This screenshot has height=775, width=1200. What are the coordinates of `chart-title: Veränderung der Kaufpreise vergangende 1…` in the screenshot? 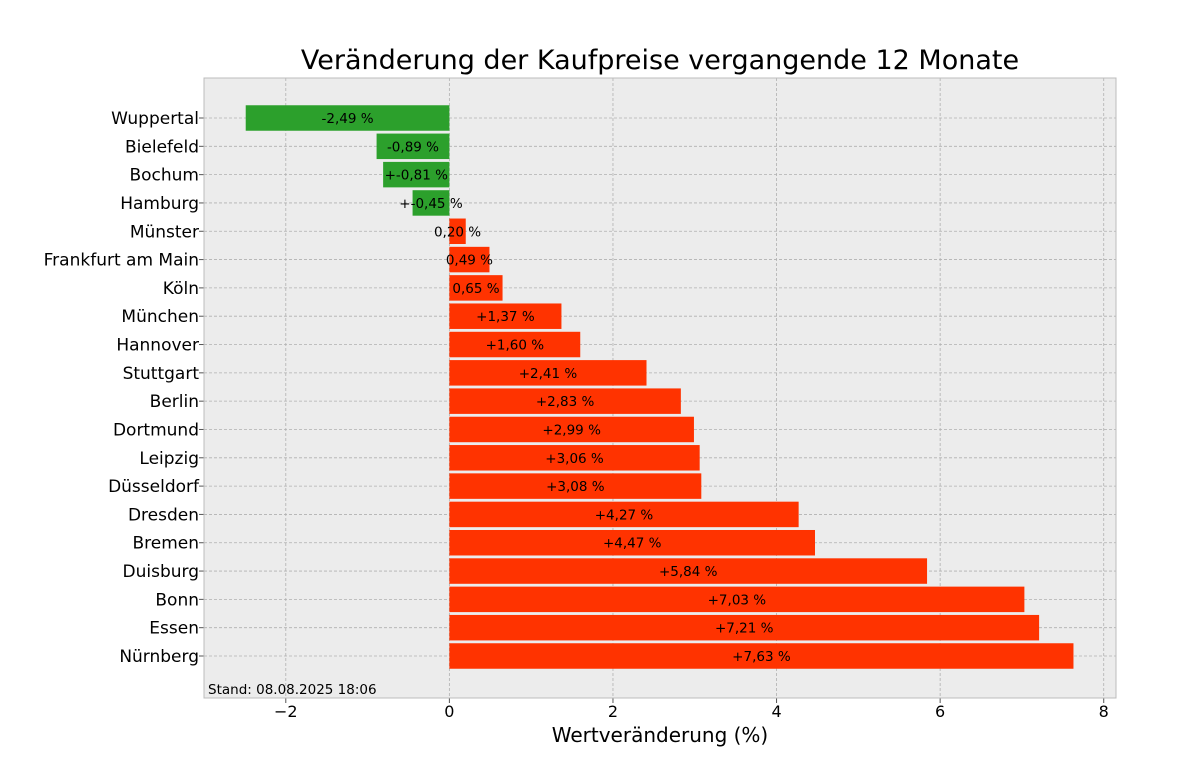 It's located at (660, 60).